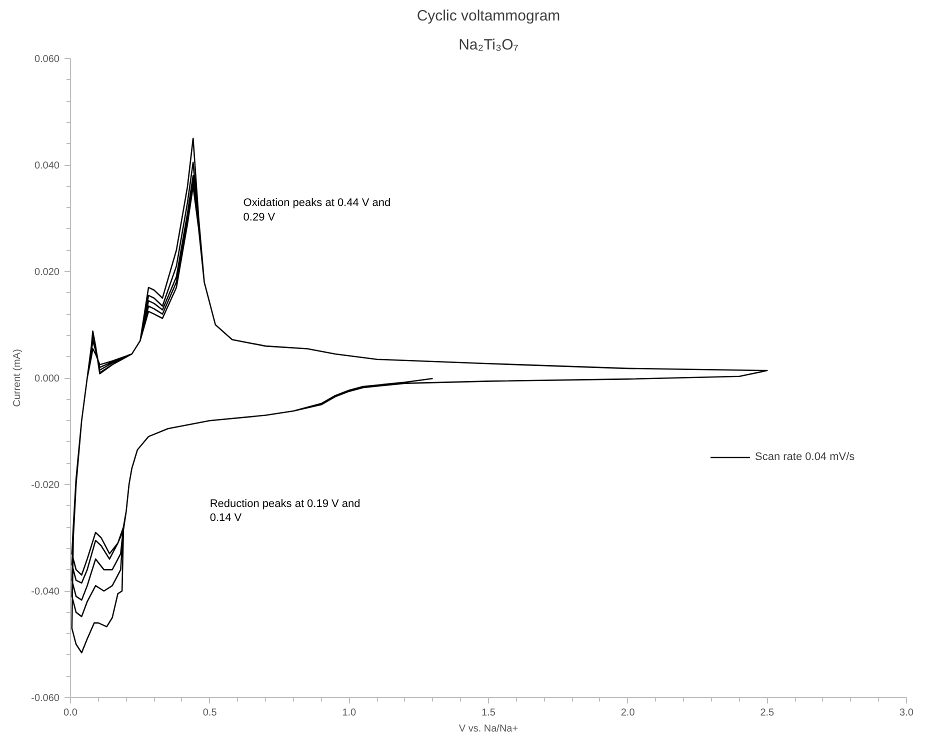  I want to click on y-tick-label: 0.000, so click(47, 379).